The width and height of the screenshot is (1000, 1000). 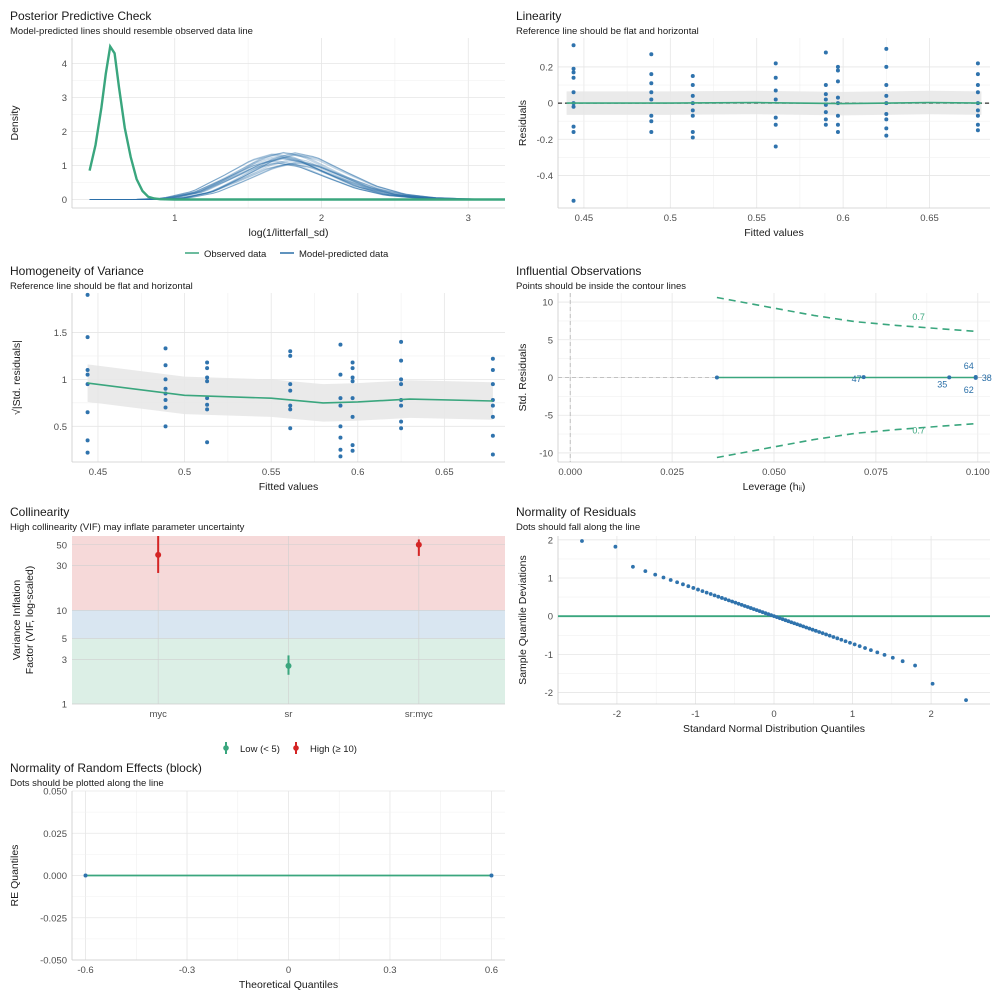 I want to click on y-axis-title: Variance Inflation, so click(x=17, y=620).